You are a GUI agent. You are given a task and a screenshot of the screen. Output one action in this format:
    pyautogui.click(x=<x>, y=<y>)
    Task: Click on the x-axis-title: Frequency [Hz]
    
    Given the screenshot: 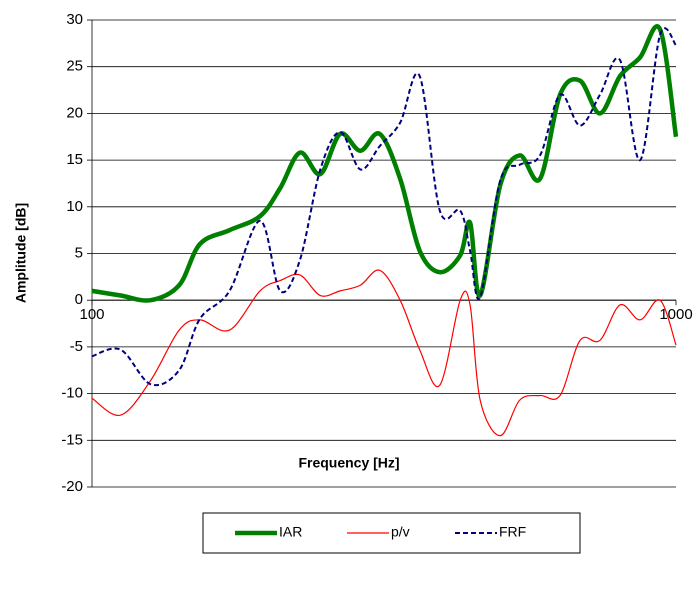 What is the action you would take?
    pyautogui.click(x=348, y=463)
    